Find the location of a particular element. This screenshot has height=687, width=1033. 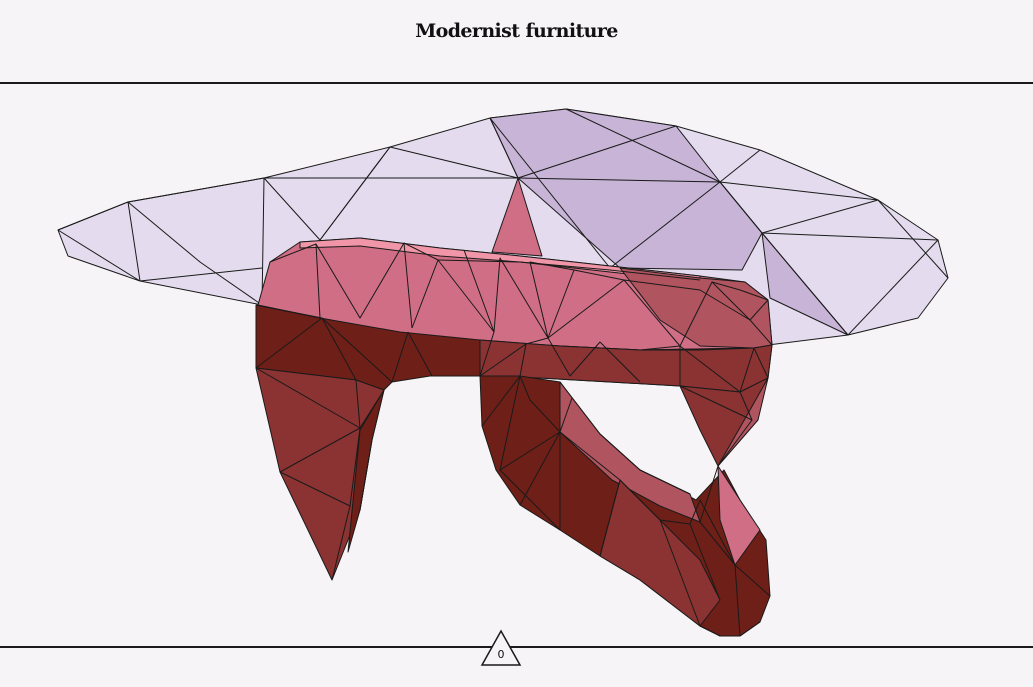

frame-counter-marker: 0 is located at coordinates (501, 648).